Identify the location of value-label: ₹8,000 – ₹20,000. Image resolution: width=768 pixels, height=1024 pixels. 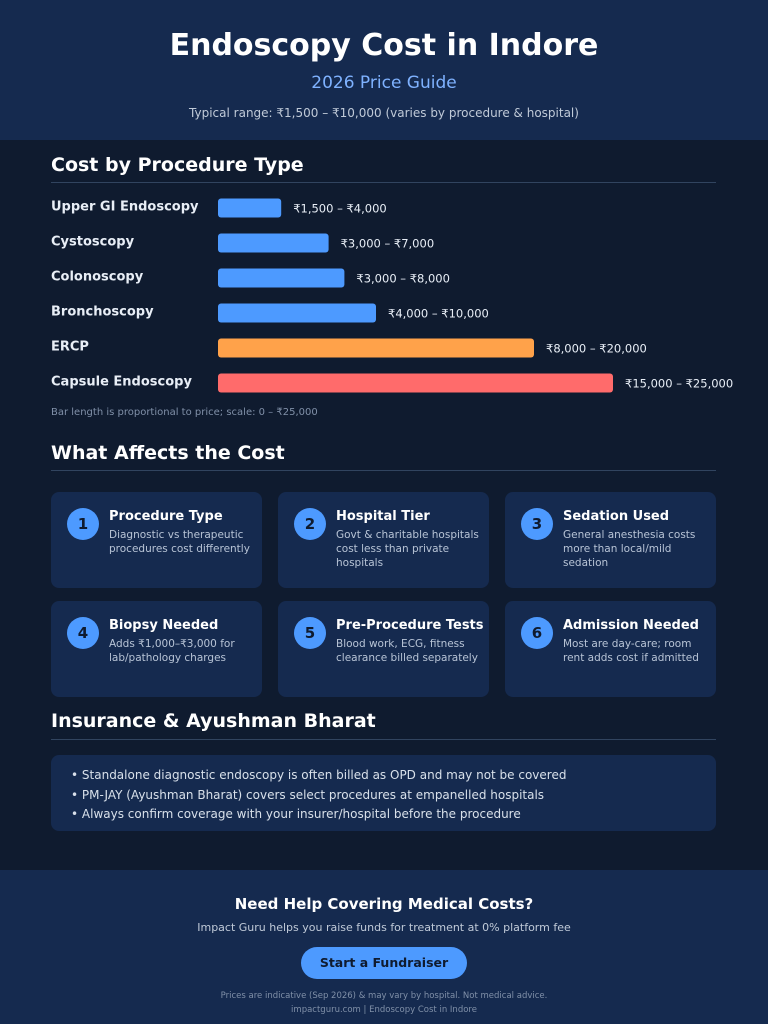
(596, 349).